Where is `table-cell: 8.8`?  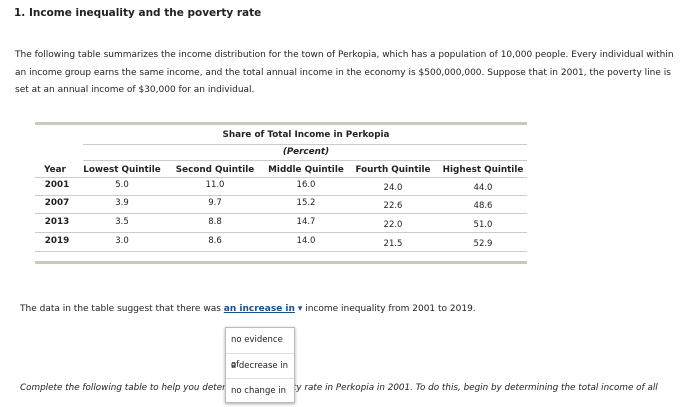 table-cell: 8.8 is located at coordinates (215, 222).